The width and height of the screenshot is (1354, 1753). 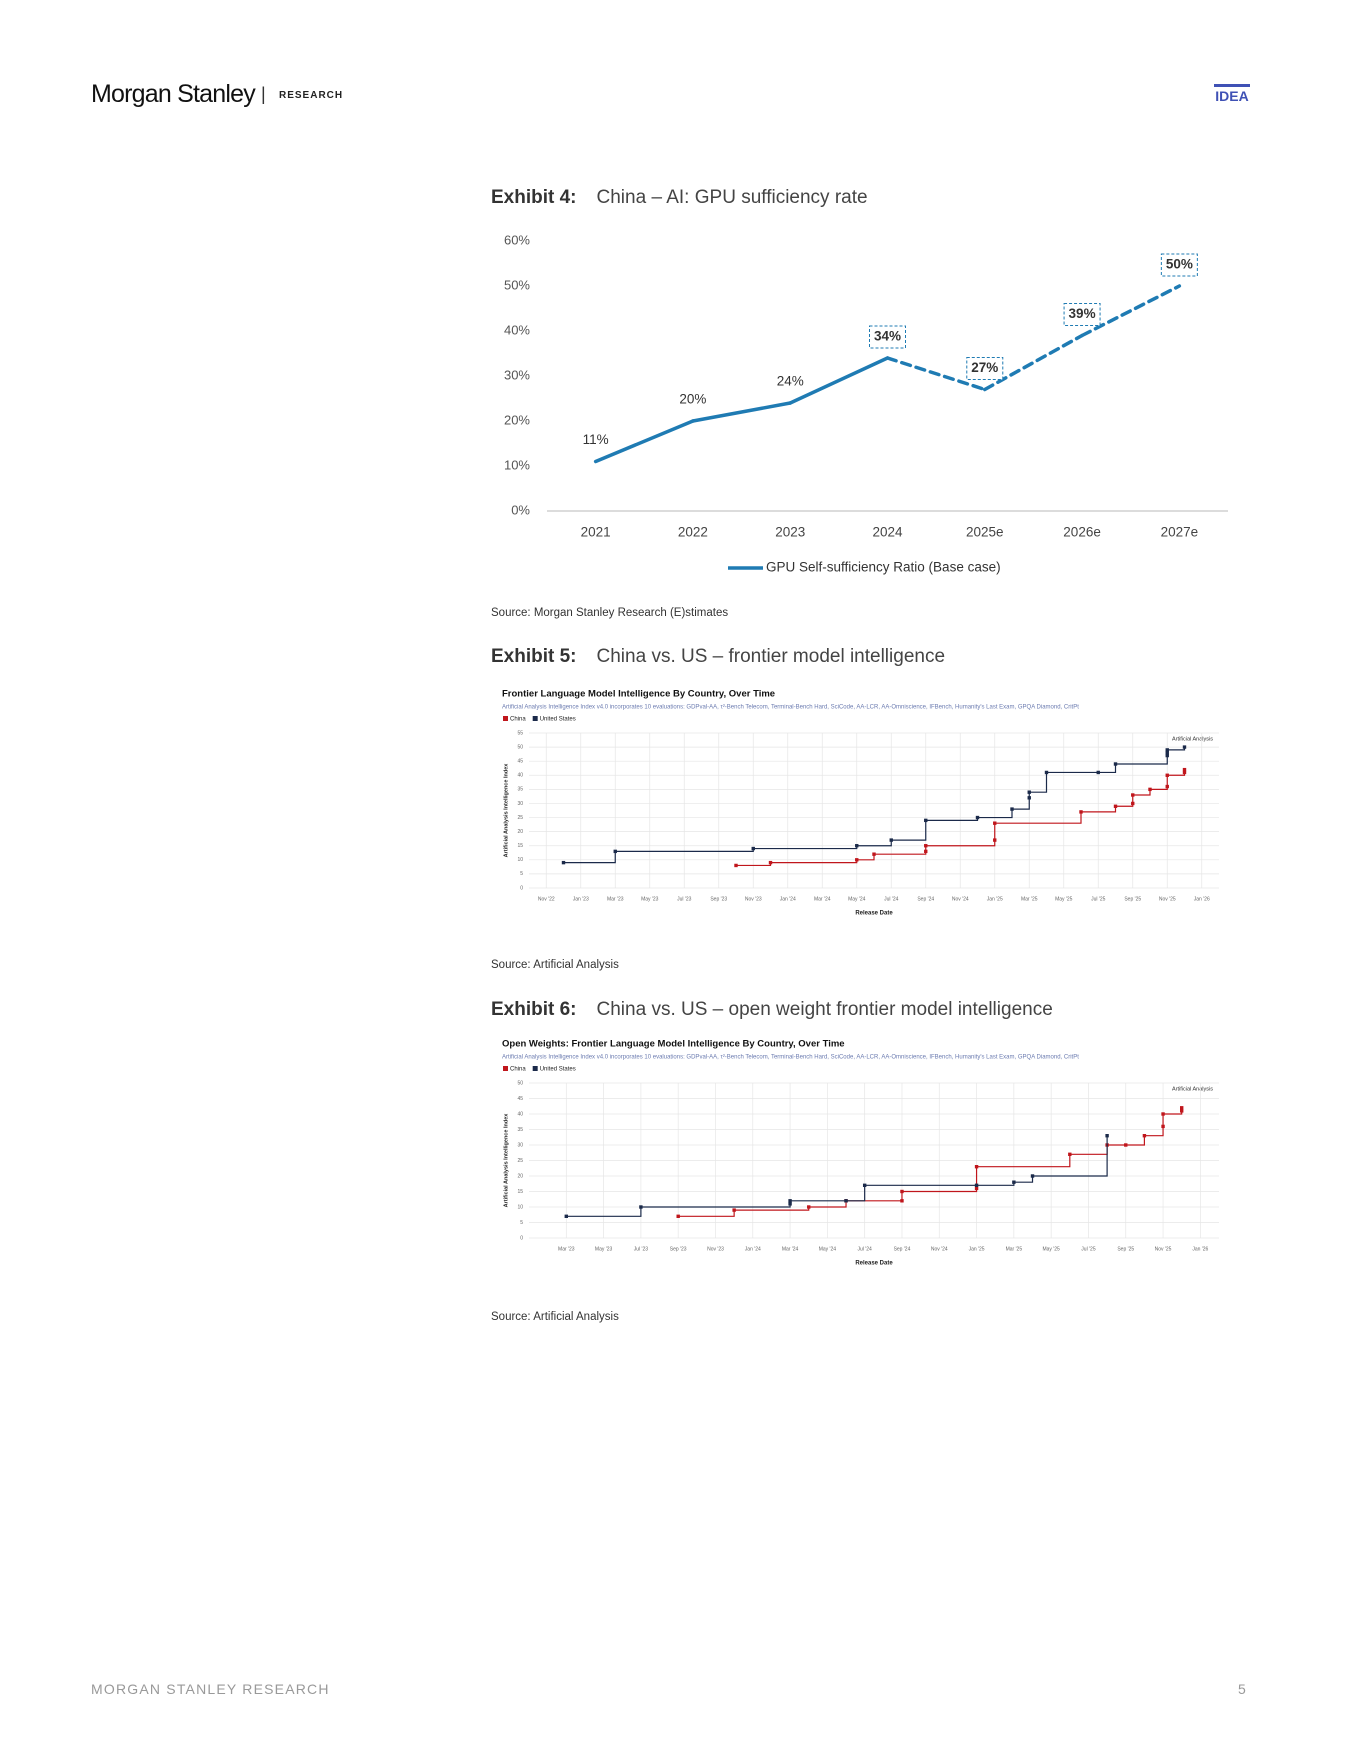 I want to click on data-label: 27%, so click(x=984, y=367).